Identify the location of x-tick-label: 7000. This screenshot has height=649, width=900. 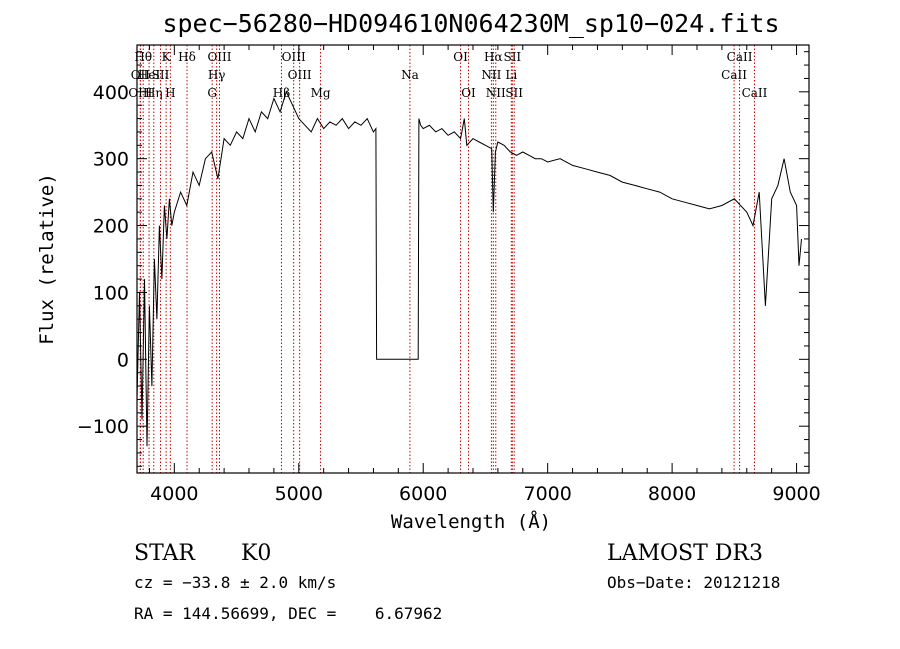
(547, 494).